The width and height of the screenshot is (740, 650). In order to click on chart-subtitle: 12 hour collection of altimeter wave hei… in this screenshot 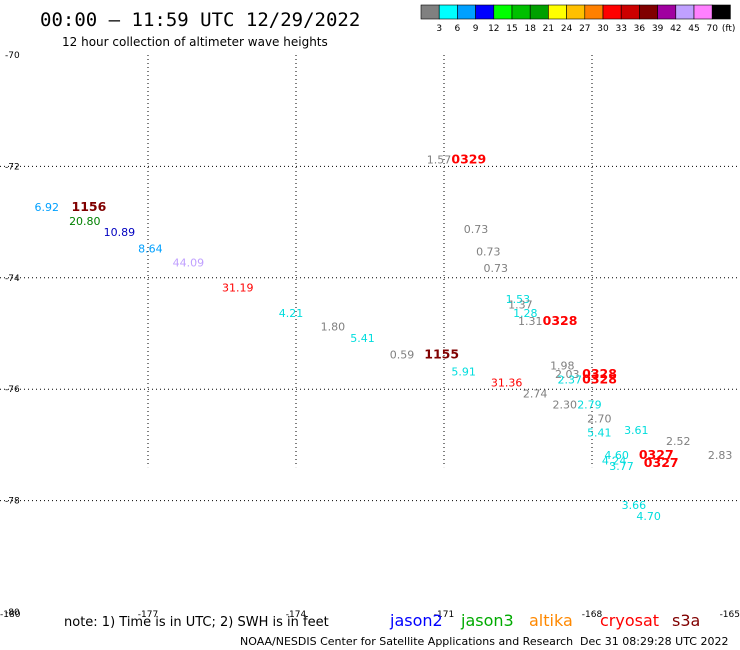, I will do `click(195, 42)`.